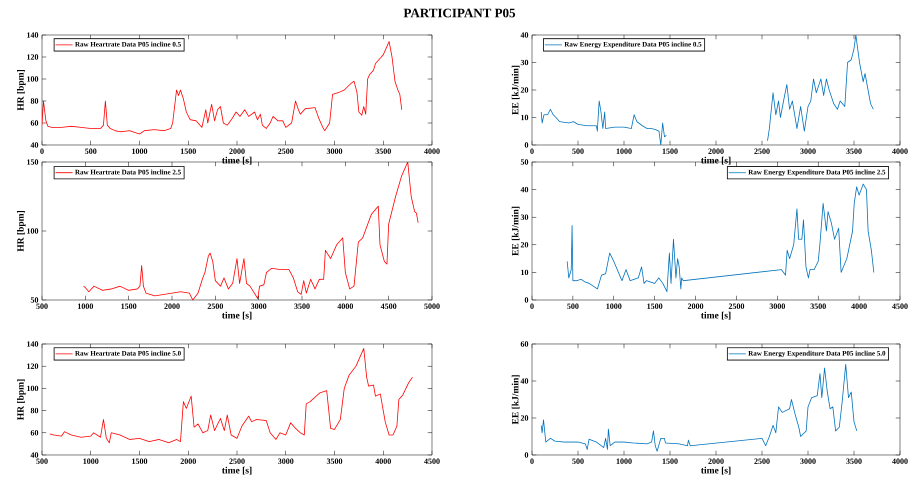  I want to click on x-tick-label: 5000, so click(432, 306).